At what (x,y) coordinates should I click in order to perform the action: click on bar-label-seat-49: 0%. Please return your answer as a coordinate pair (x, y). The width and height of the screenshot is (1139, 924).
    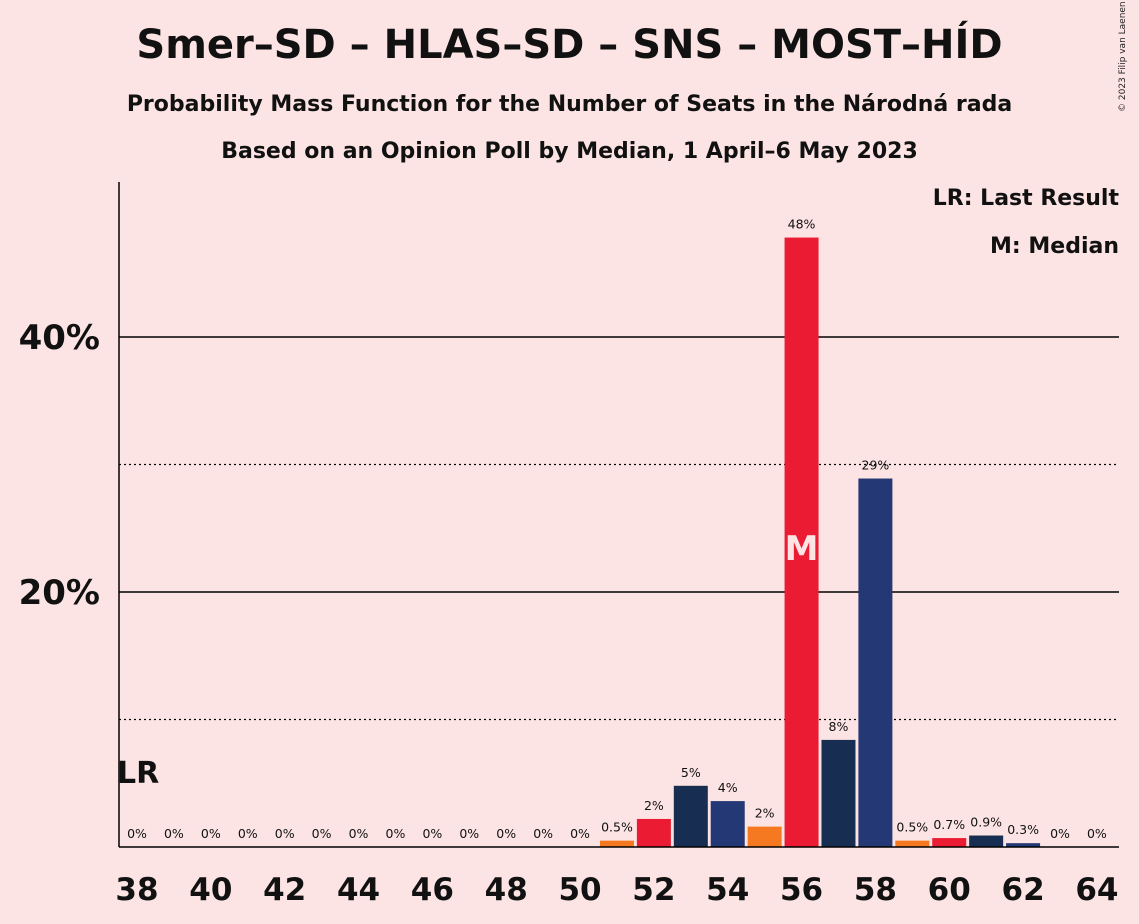
    Looking at the image, I should click on (543, 833).